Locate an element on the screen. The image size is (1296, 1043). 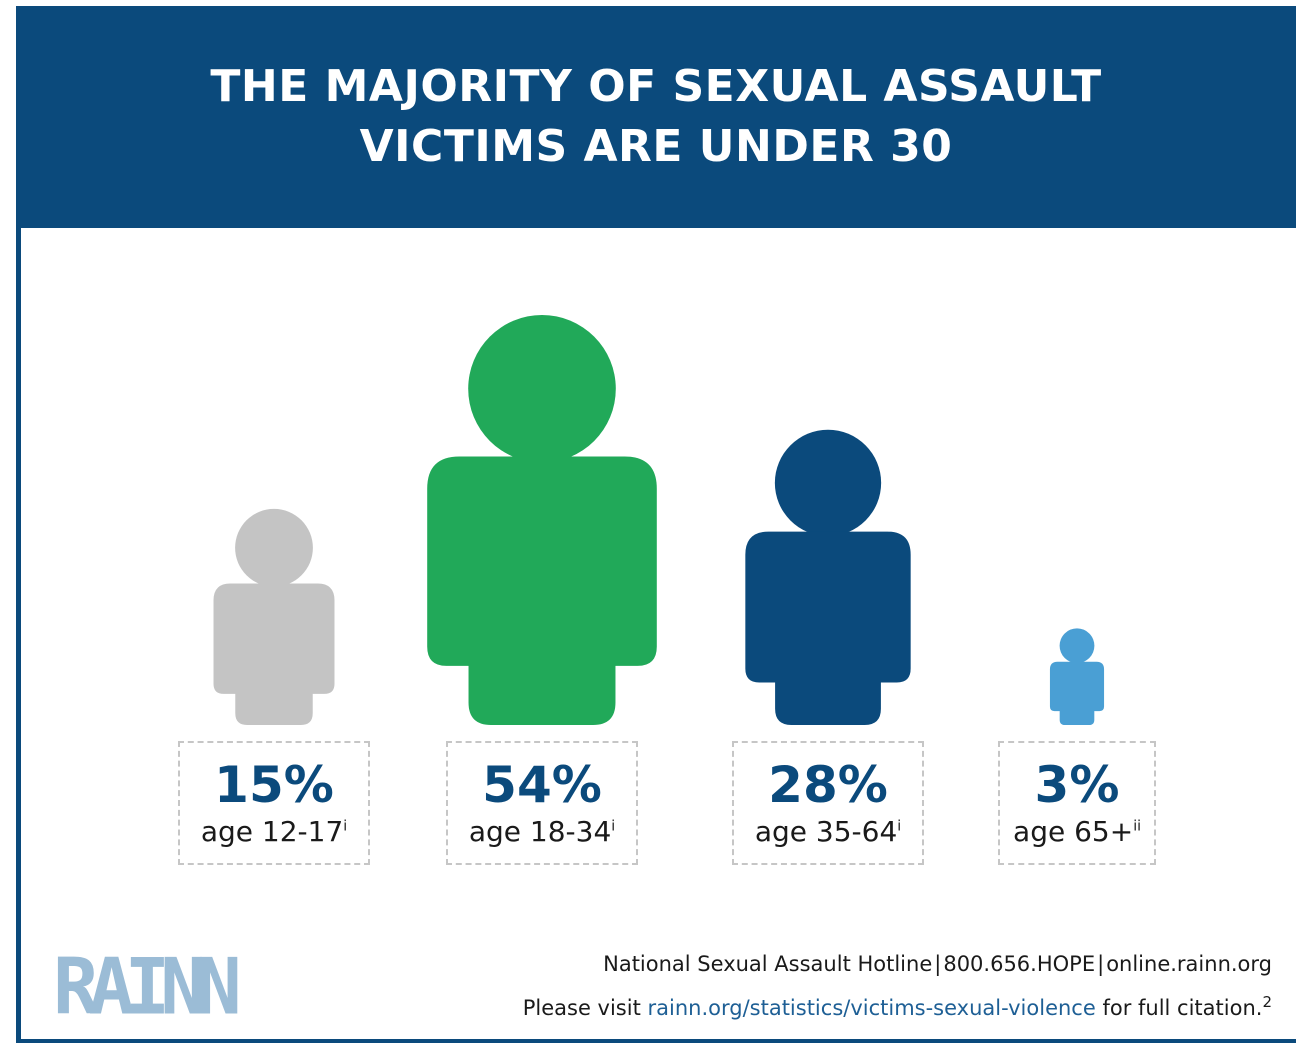
age-footnote: ii is located at coordinates (1137, 826).